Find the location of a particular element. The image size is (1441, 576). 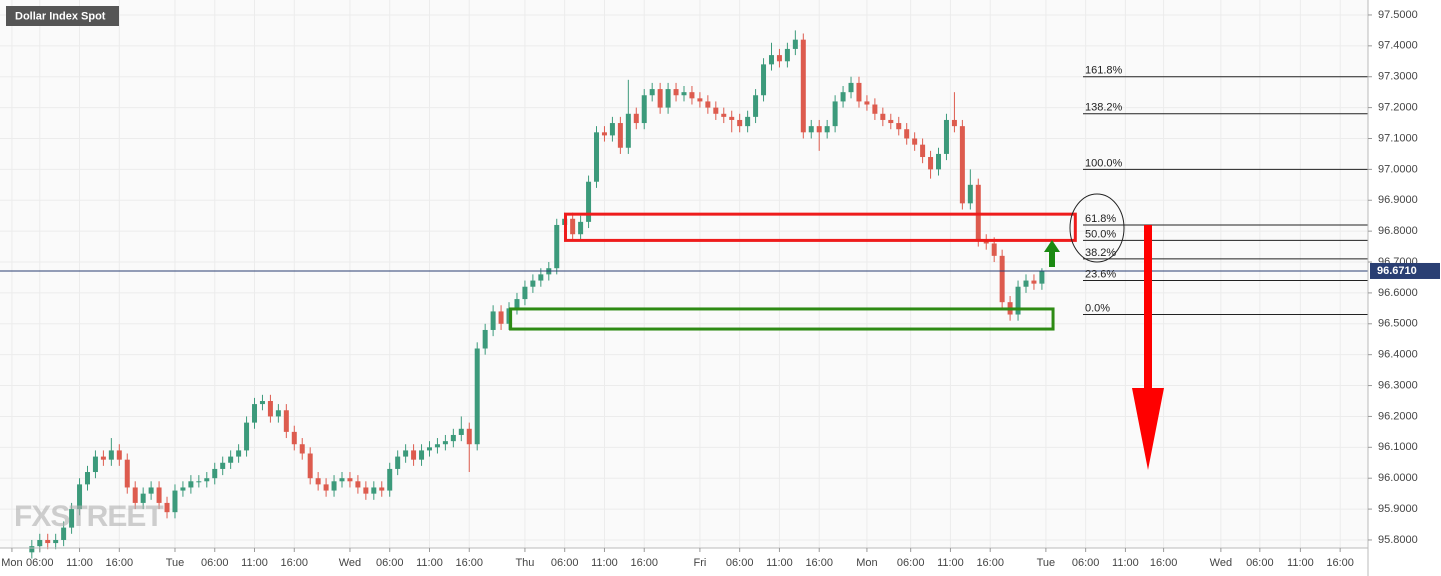

y-tick-label: 96.4000 is located at coordinates (1398, 355).